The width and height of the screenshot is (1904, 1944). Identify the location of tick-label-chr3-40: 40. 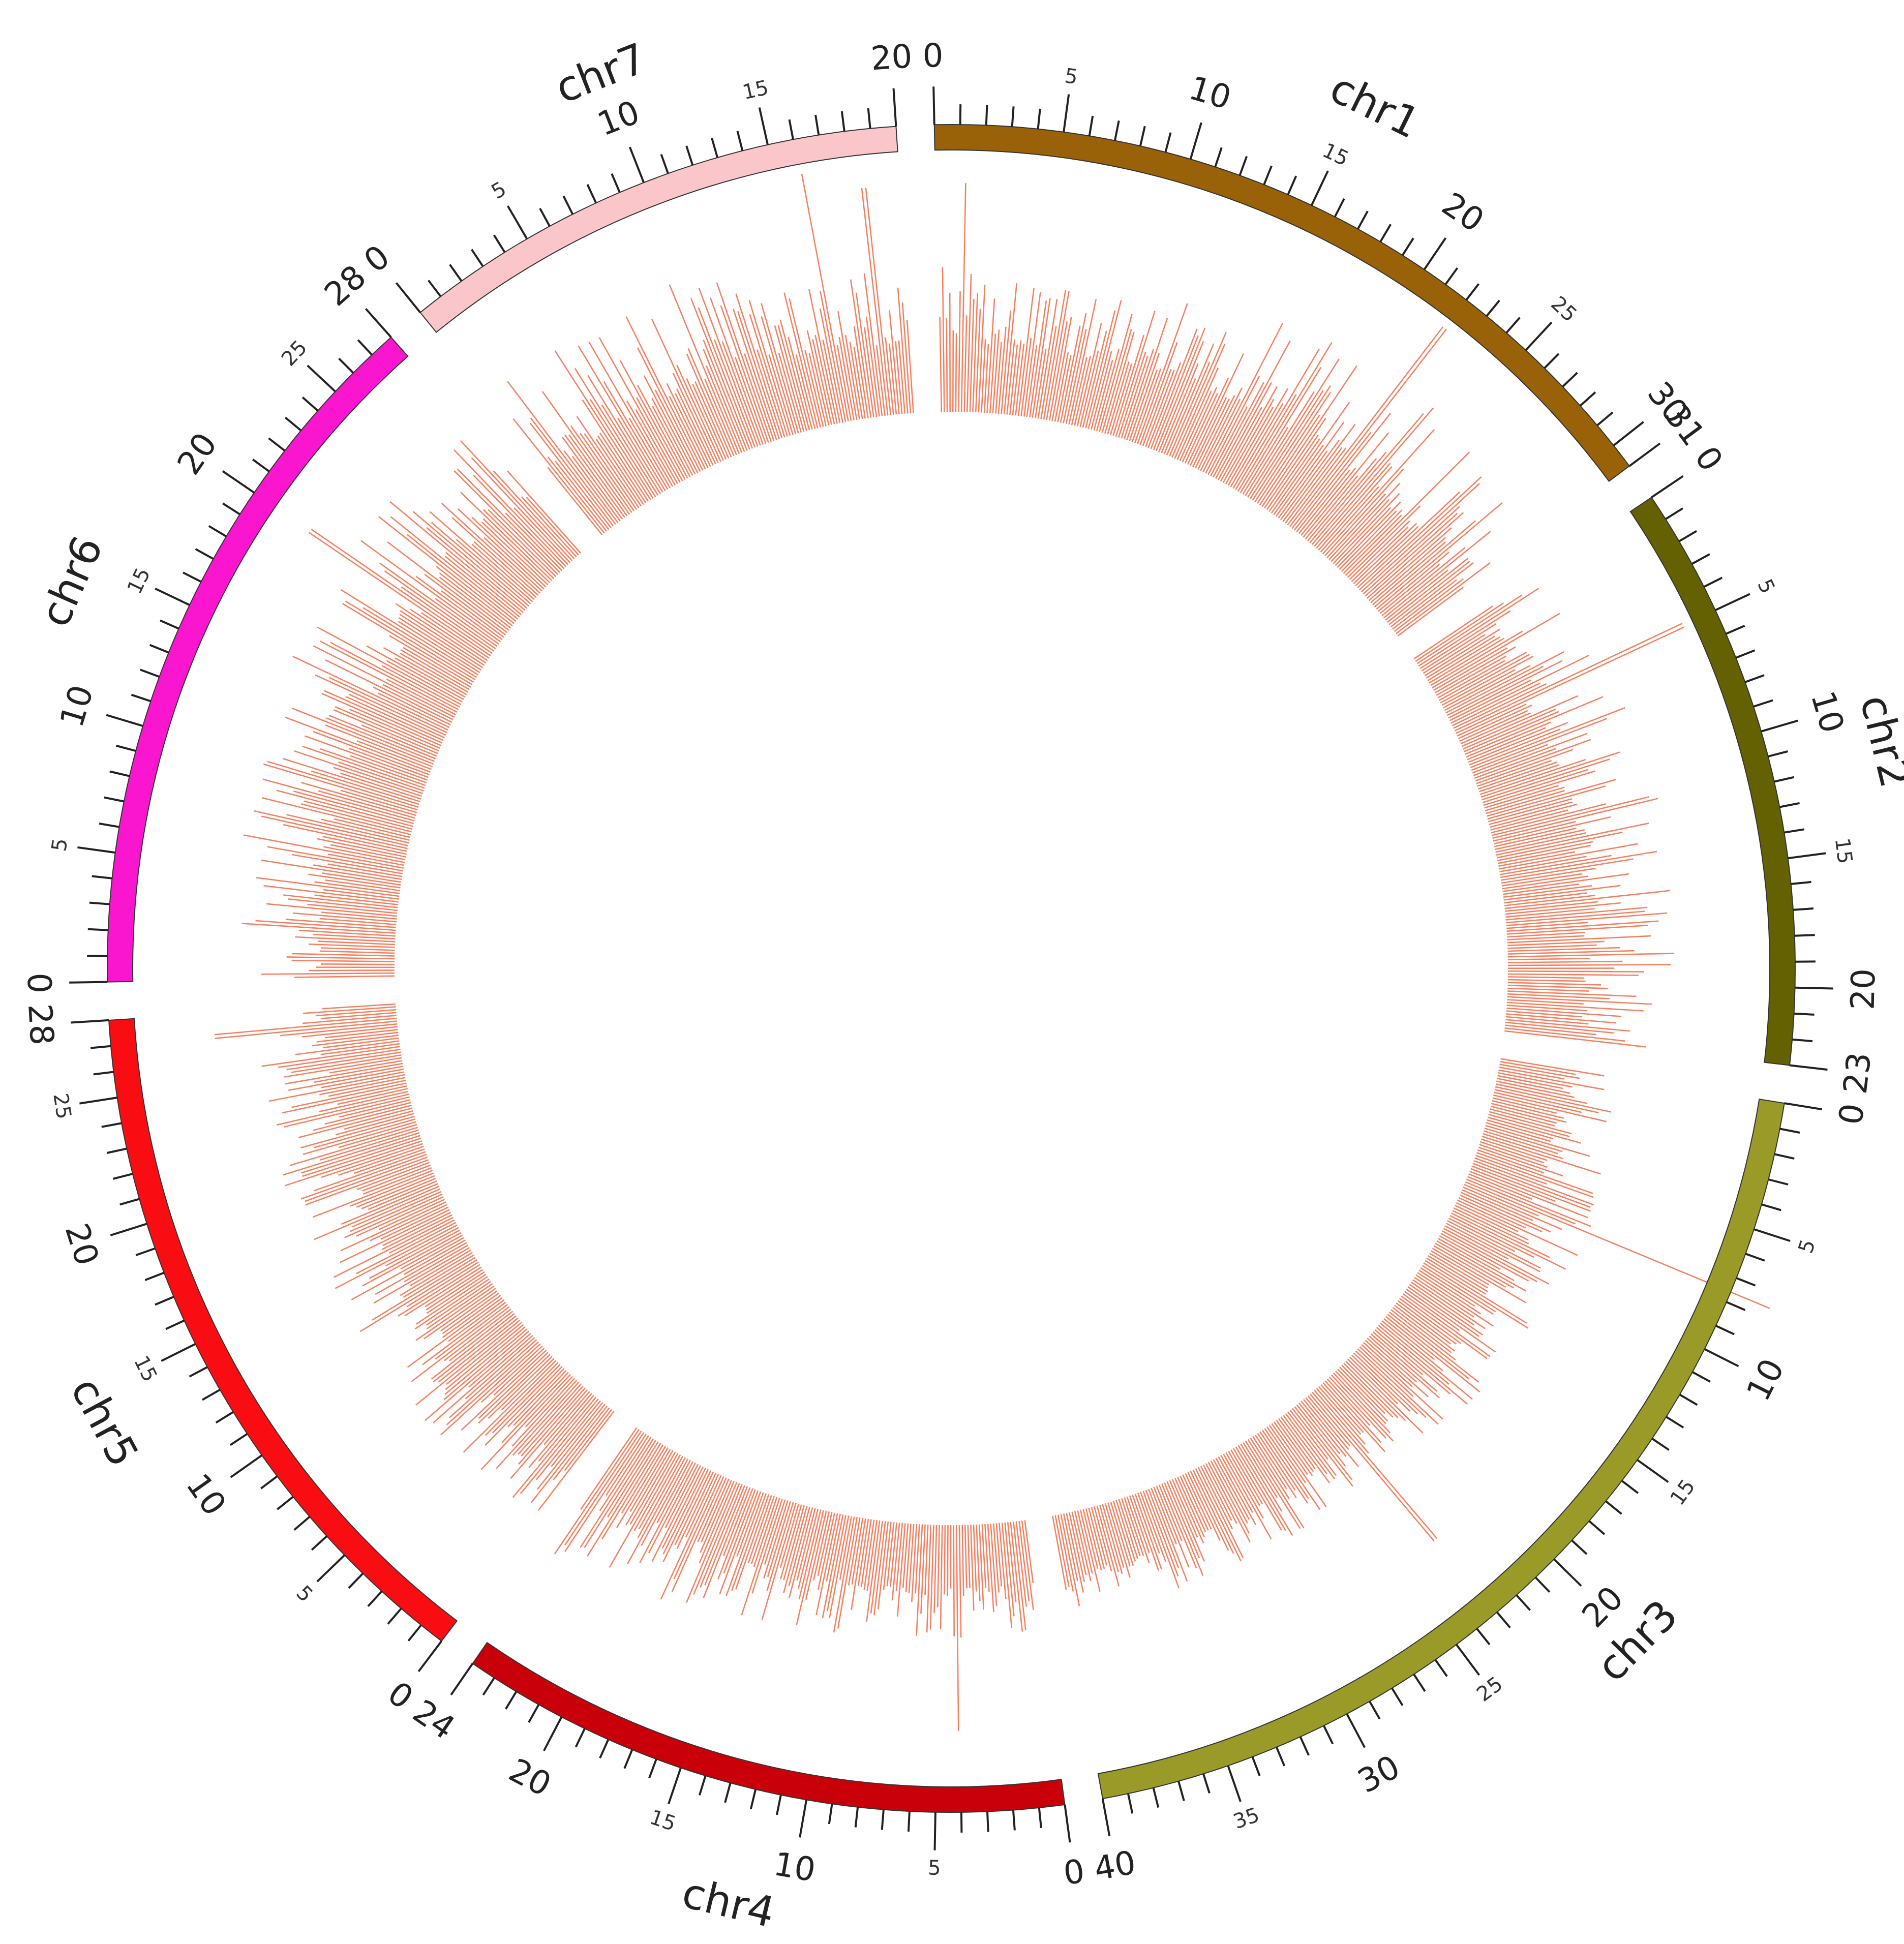
(1114, 1866).